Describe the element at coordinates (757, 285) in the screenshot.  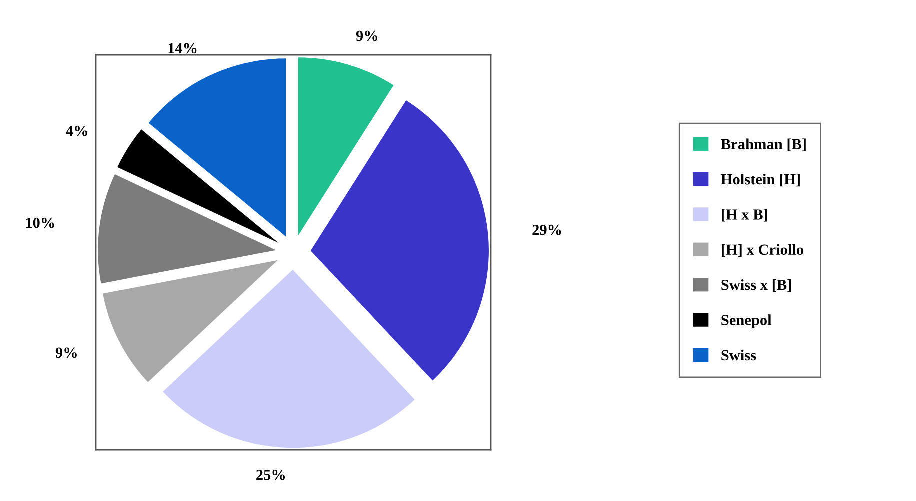
I see `legend-label: Swiss x [B]` at that location.